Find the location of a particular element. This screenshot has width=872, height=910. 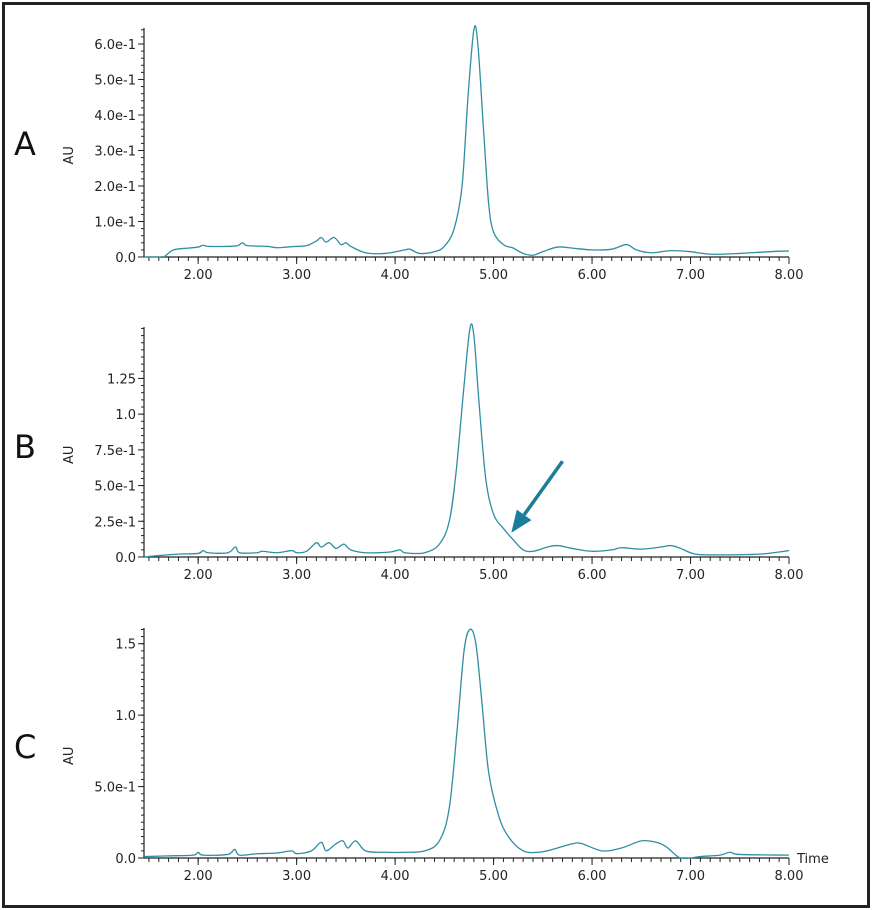

x-axis-title: Time is located at coordinates (812, 859).